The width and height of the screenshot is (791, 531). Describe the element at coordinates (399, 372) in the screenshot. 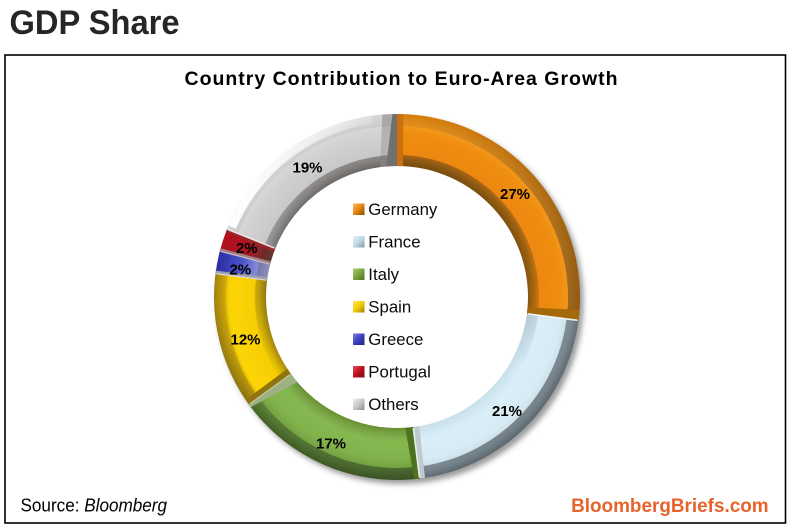

I see `svg-text: Portugal` at that location.